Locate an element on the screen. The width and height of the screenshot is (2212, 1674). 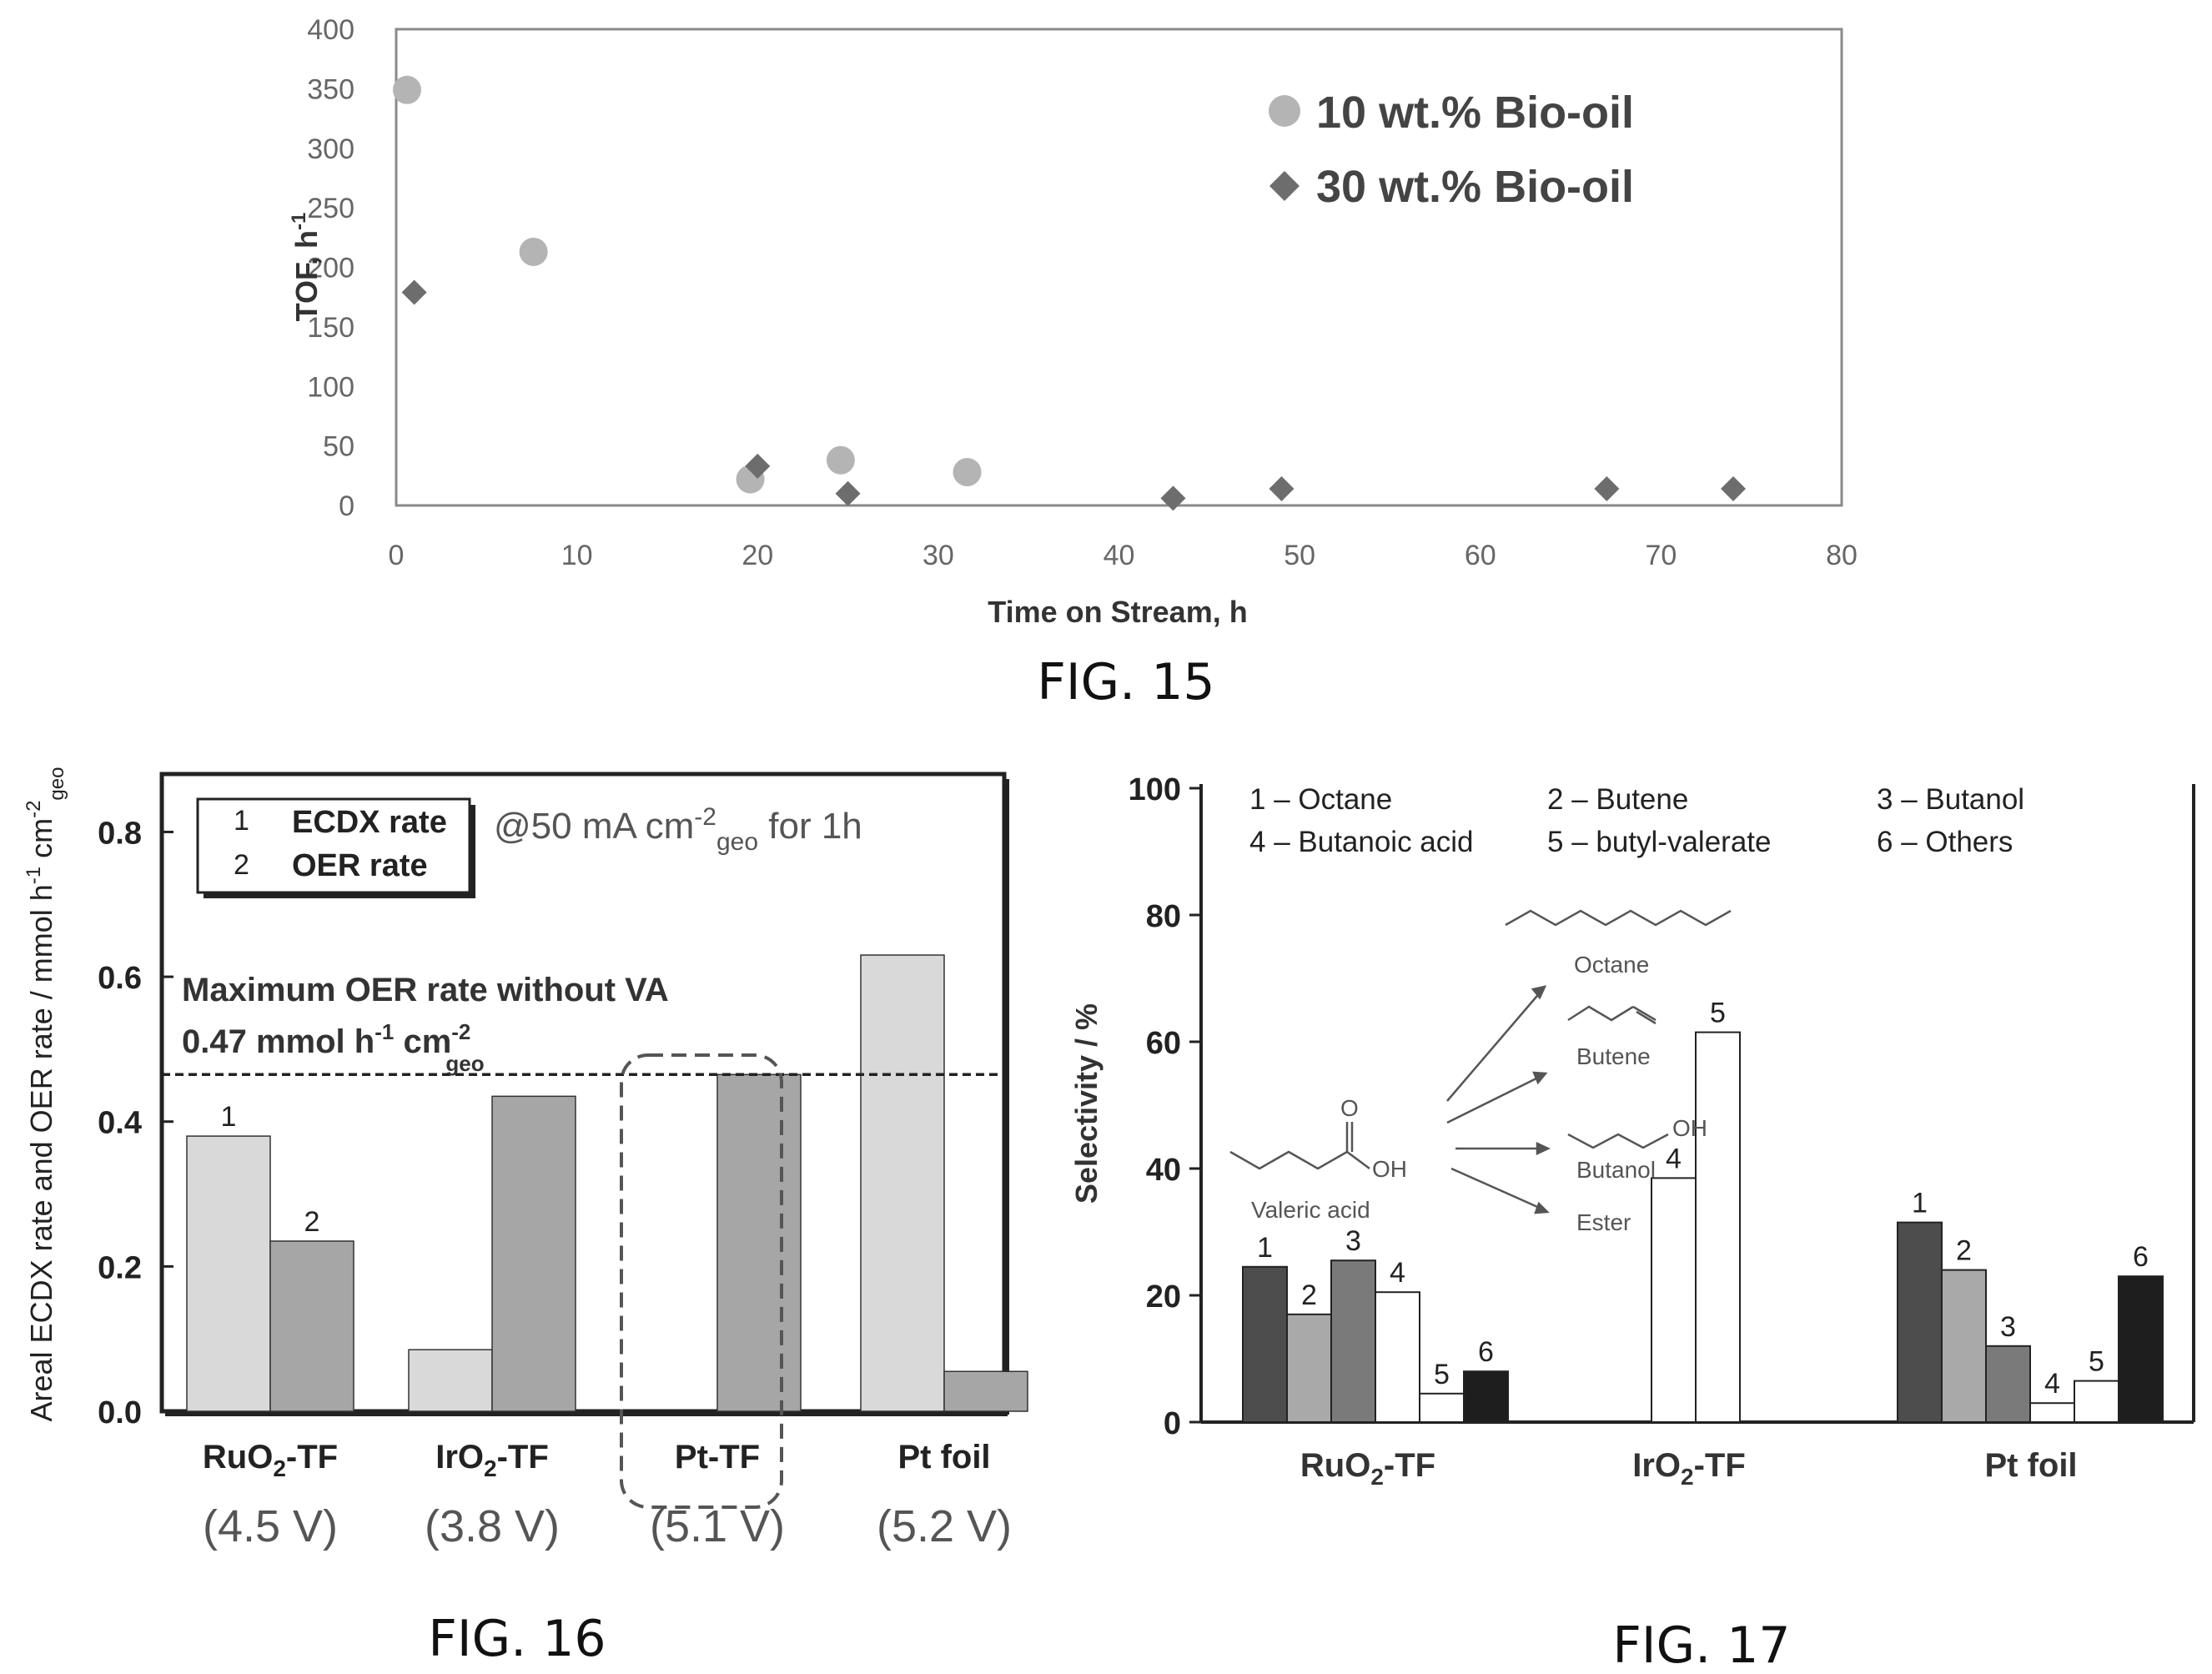
fig16-y-tick-label: 0.2 is located at coordinates (120, 1267).